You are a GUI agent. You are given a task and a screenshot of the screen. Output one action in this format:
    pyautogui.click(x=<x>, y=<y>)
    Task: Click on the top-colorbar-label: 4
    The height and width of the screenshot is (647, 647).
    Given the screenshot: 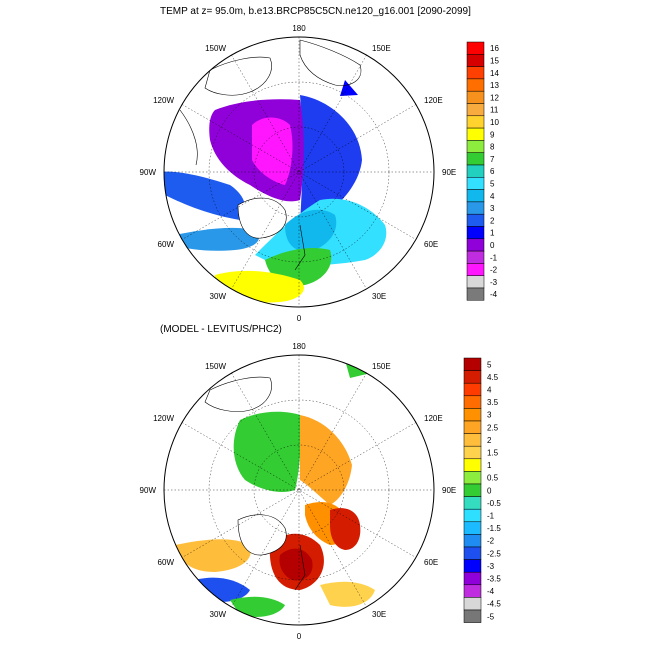 What is the action you would take?
    pyautogui.click(x=492, y=196)
    